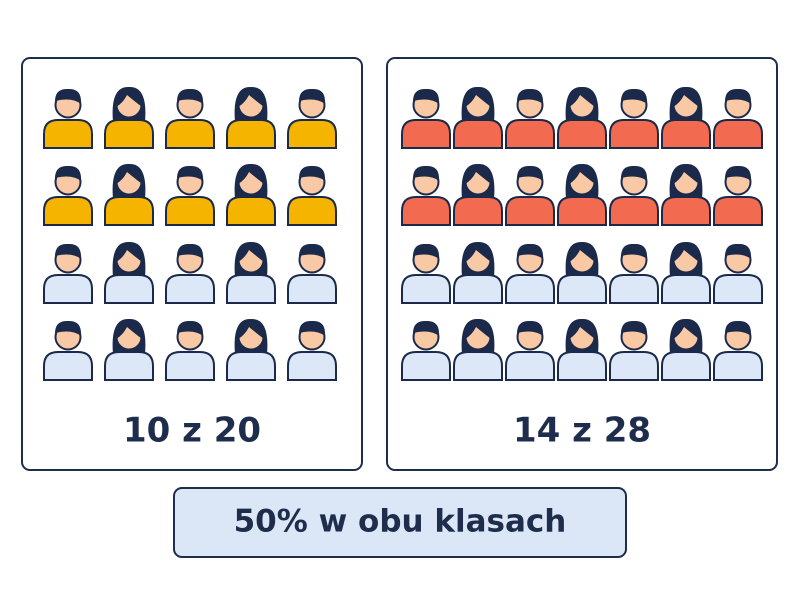 Image resolution: width=800 pixels, height=600 pixels. Describe the element at coordinates (582, 431) in the screenshot. I see `panel-label: 14 z 28` at that location.